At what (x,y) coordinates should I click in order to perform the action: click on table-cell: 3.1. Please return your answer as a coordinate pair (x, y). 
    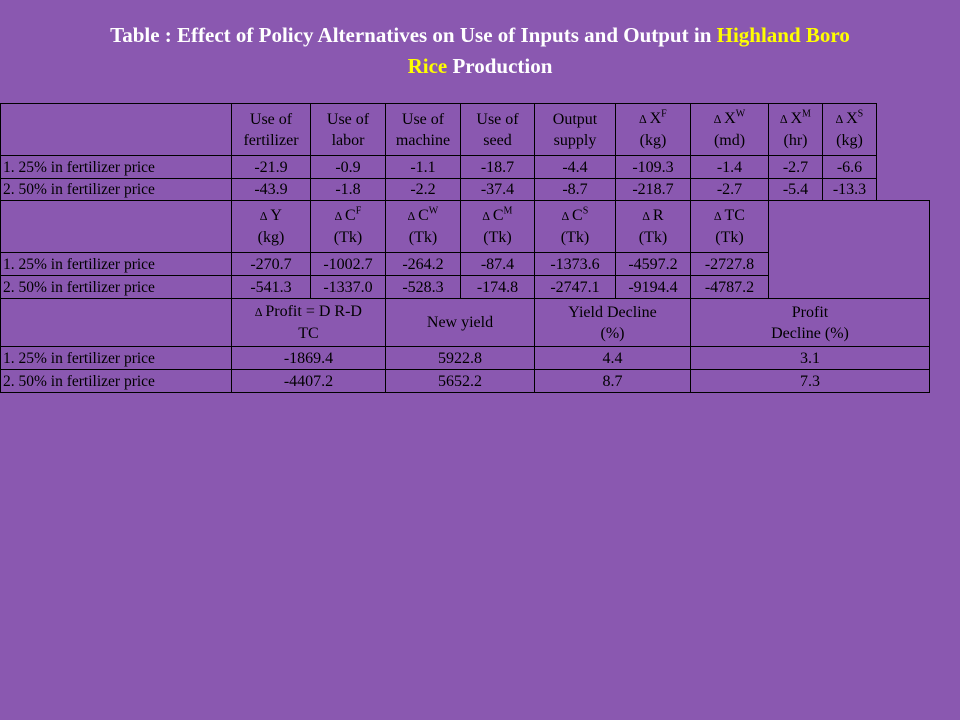
    Looking at the image, I should click on (810, 358).